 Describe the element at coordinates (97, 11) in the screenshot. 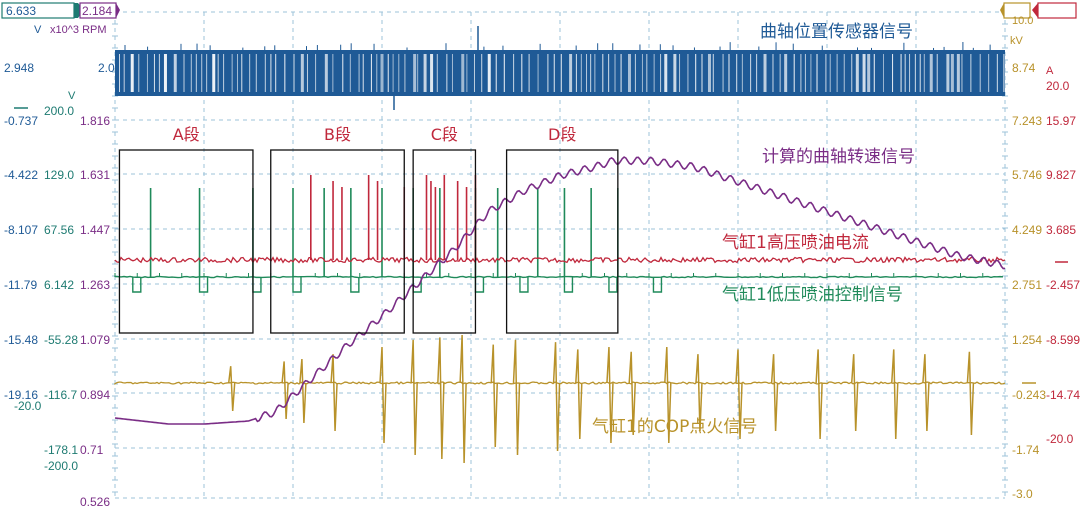

I see `rpm-top-value: 2.184` at that location.